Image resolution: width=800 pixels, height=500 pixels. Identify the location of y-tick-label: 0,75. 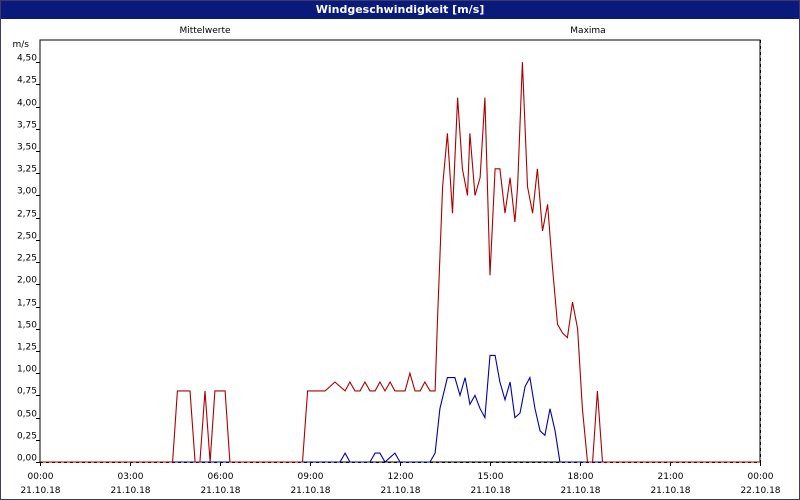
(27, 392).